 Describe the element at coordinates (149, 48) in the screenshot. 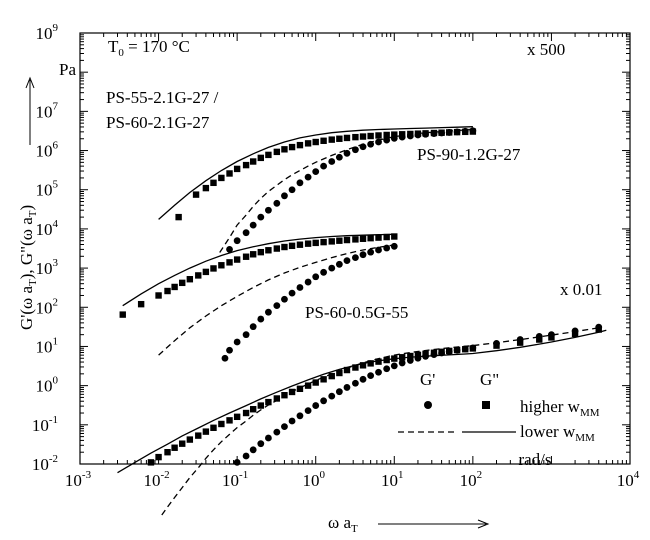

I see `temperature-label: T0 = 170 °C` at that location.